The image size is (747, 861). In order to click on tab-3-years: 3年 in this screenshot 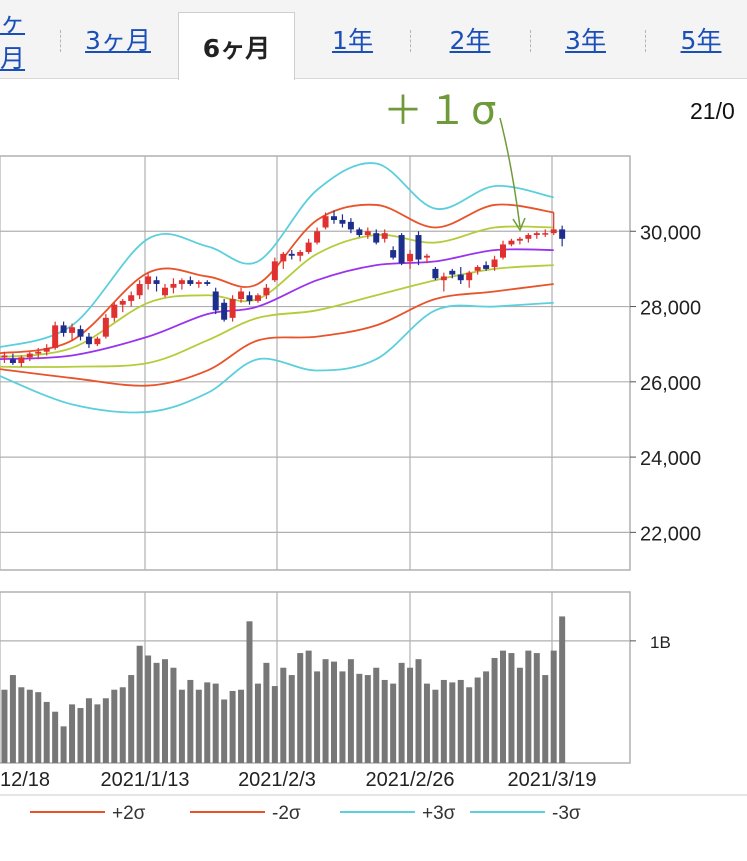, I will do `click(585, 40)`.